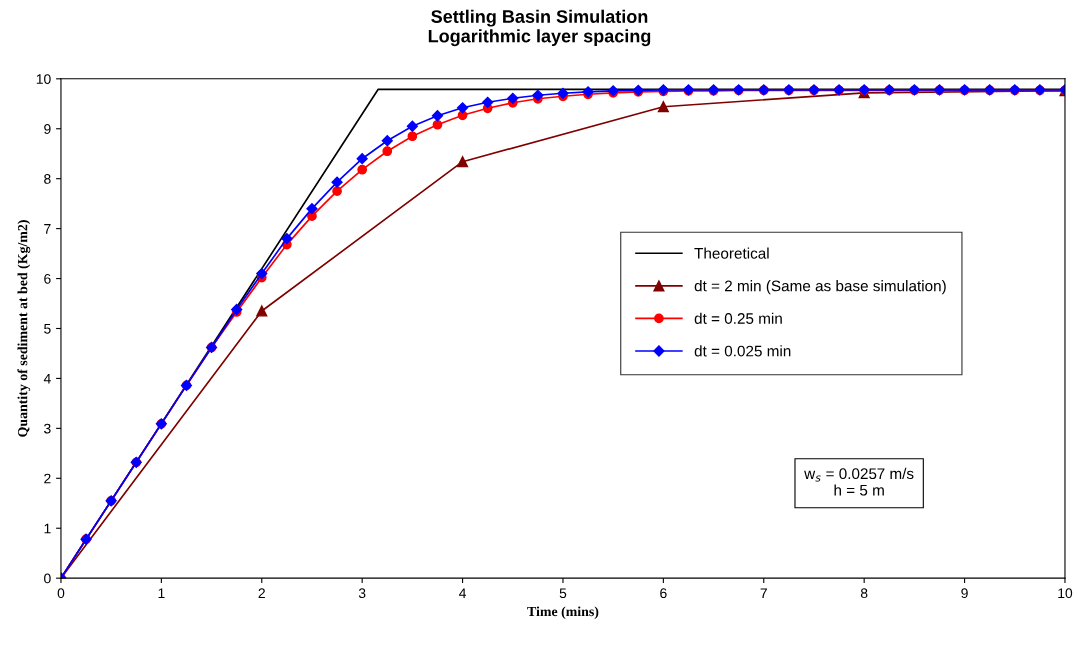  I want to click on x-tick-label: 9, so click(964, 593).